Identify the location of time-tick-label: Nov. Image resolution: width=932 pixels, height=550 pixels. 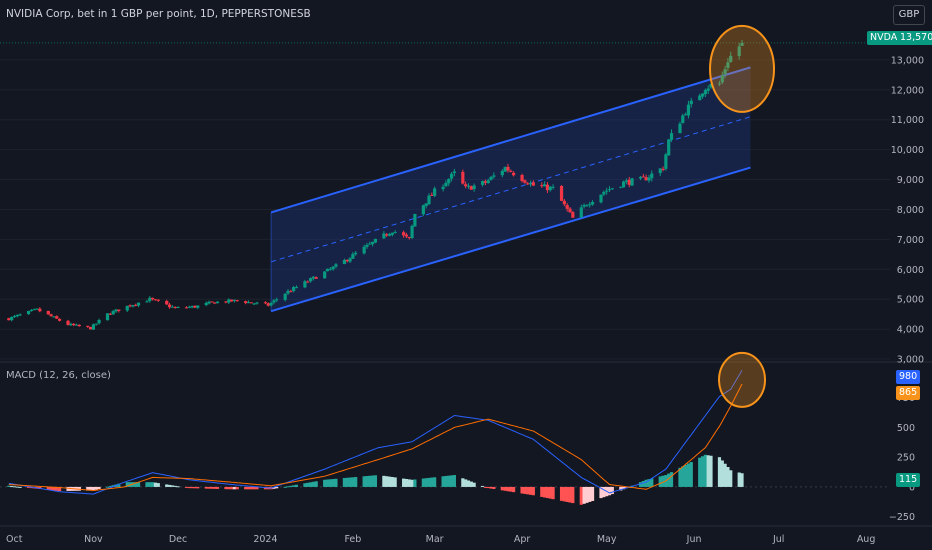
(93, 539).